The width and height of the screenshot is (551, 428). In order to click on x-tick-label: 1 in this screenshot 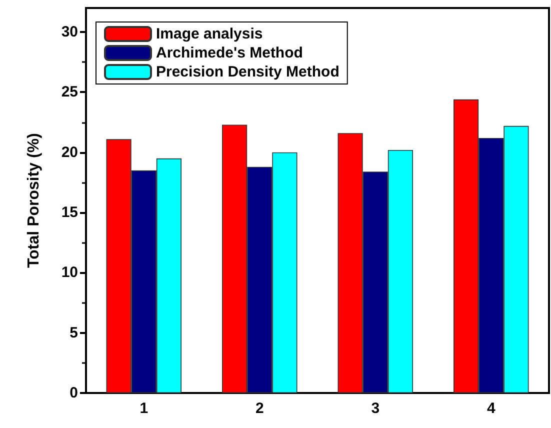, I will do `click(144, 408)`.